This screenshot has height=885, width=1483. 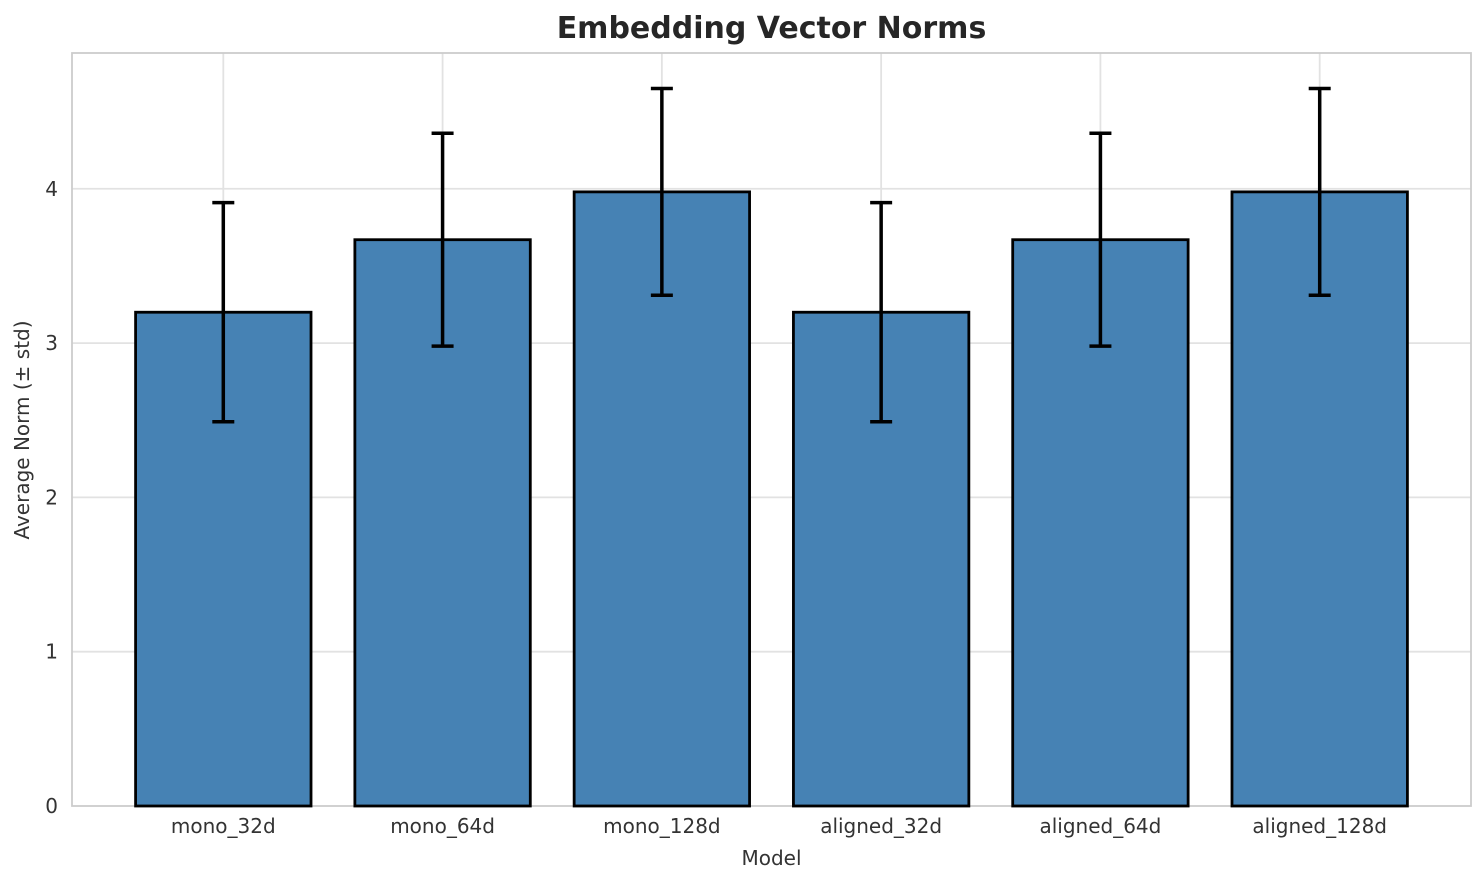 I want to click on y-tick-label: 2, so click(x=51, y=497).